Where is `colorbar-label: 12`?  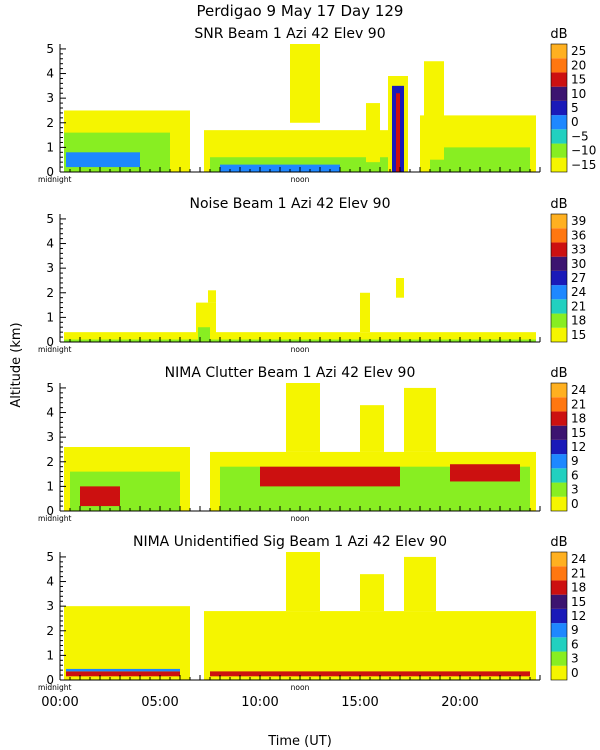
colorbar-label: 12 is located at coordinates (578, 616).